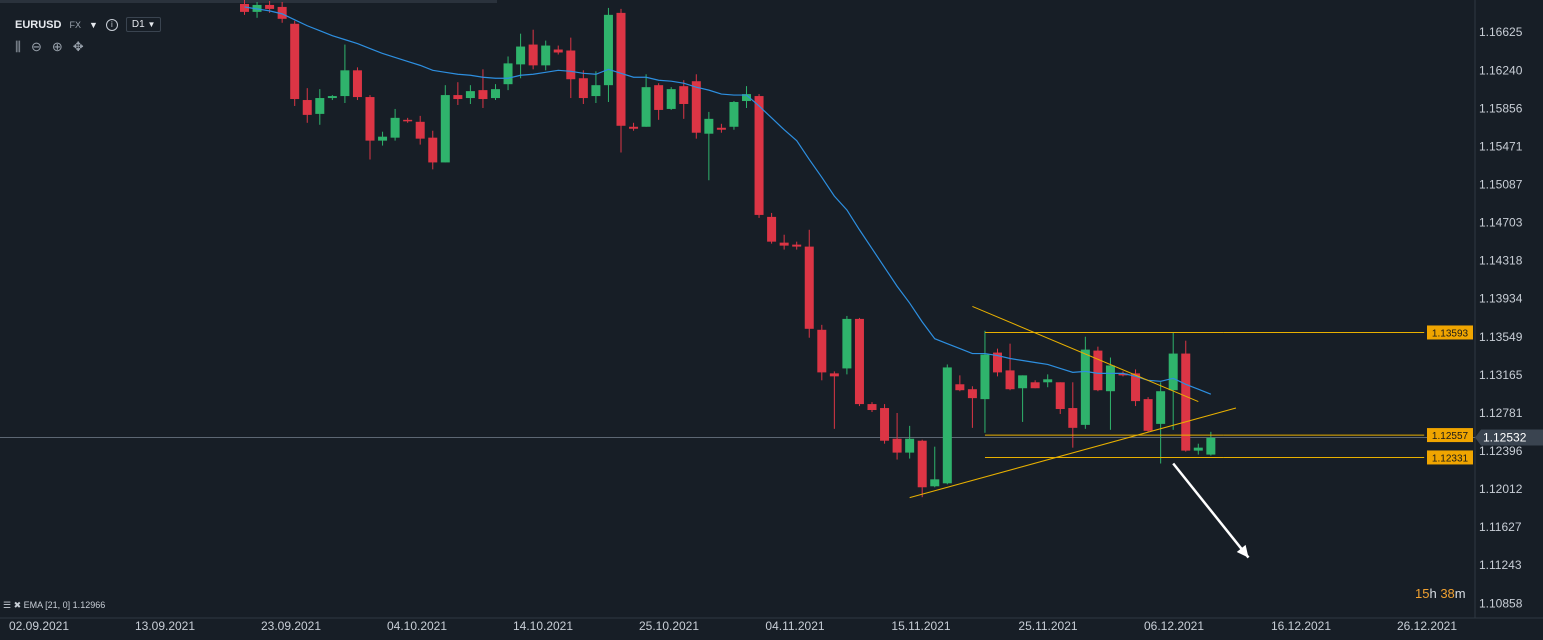  I want to click on candles-icon: ⫼, so click(18, 46).